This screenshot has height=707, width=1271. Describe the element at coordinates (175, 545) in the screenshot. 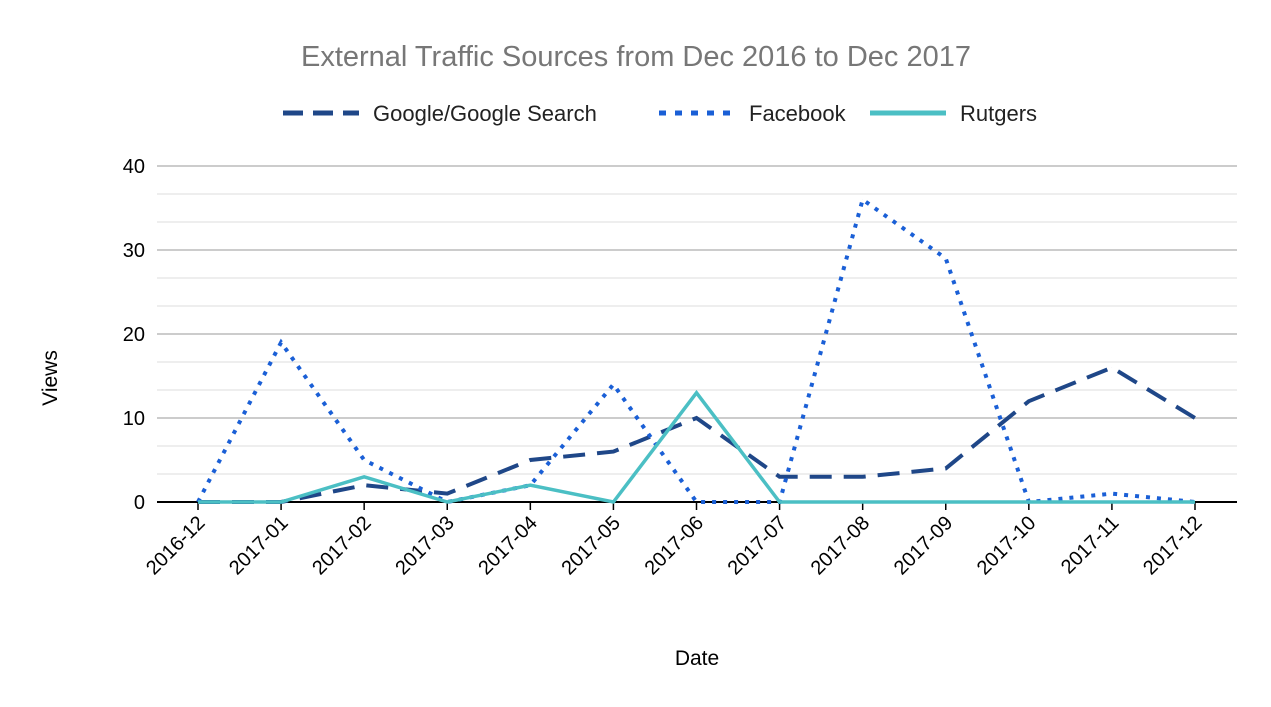

I see `x-tick-label: 2016-12` at that location.